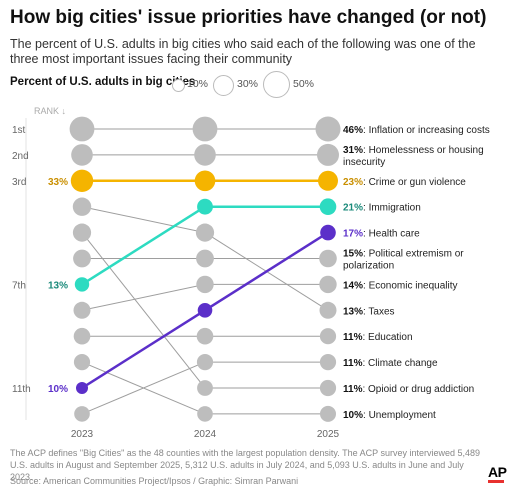 The height and width of the screenshot is (492, 512). I want to click on rank-tick-label: 7th, so click(19, 285).